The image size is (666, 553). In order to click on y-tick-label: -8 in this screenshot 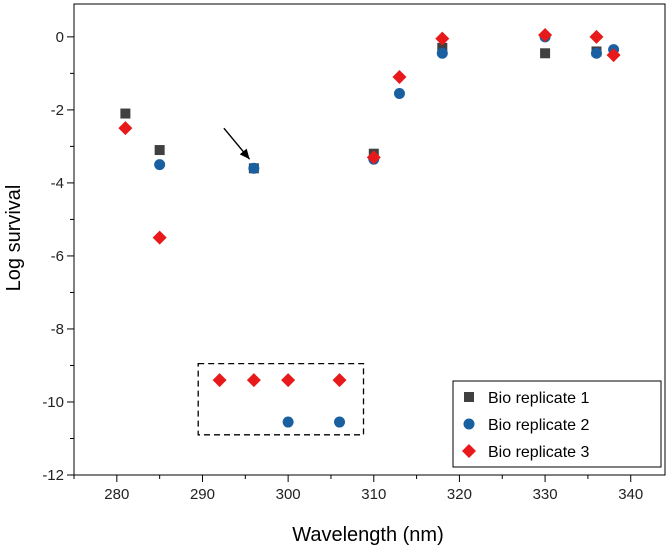, I will do `click(57, 329)`.